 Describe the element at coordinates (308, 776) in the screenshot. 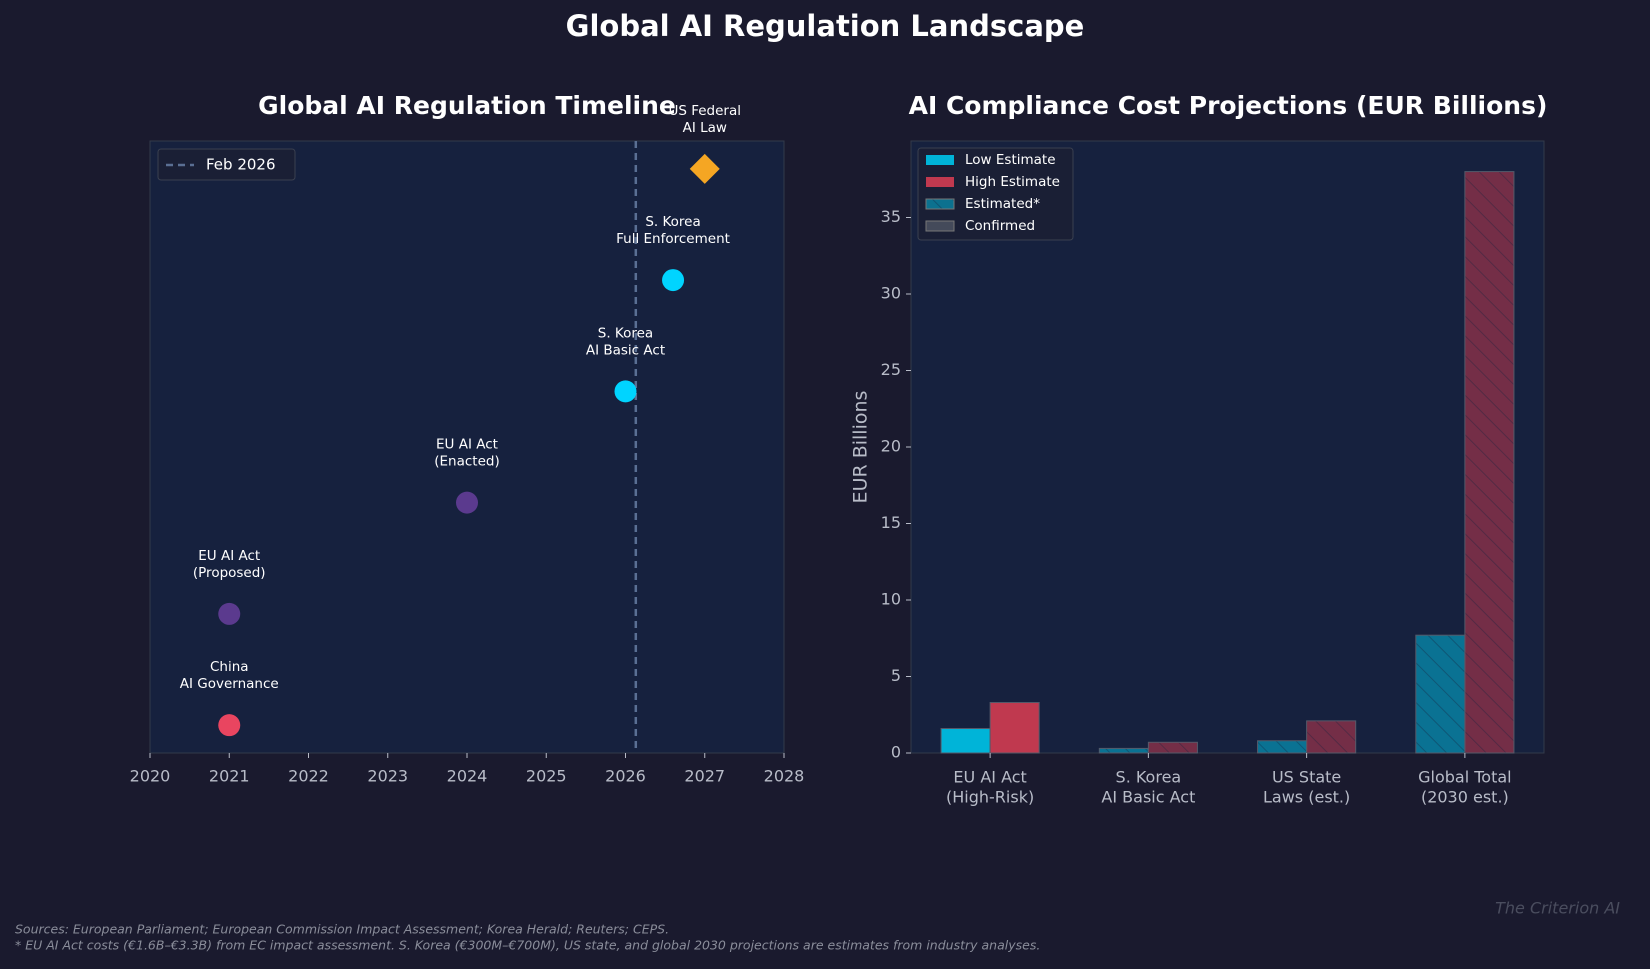

I see `x-tick-label: 2022` at that location.